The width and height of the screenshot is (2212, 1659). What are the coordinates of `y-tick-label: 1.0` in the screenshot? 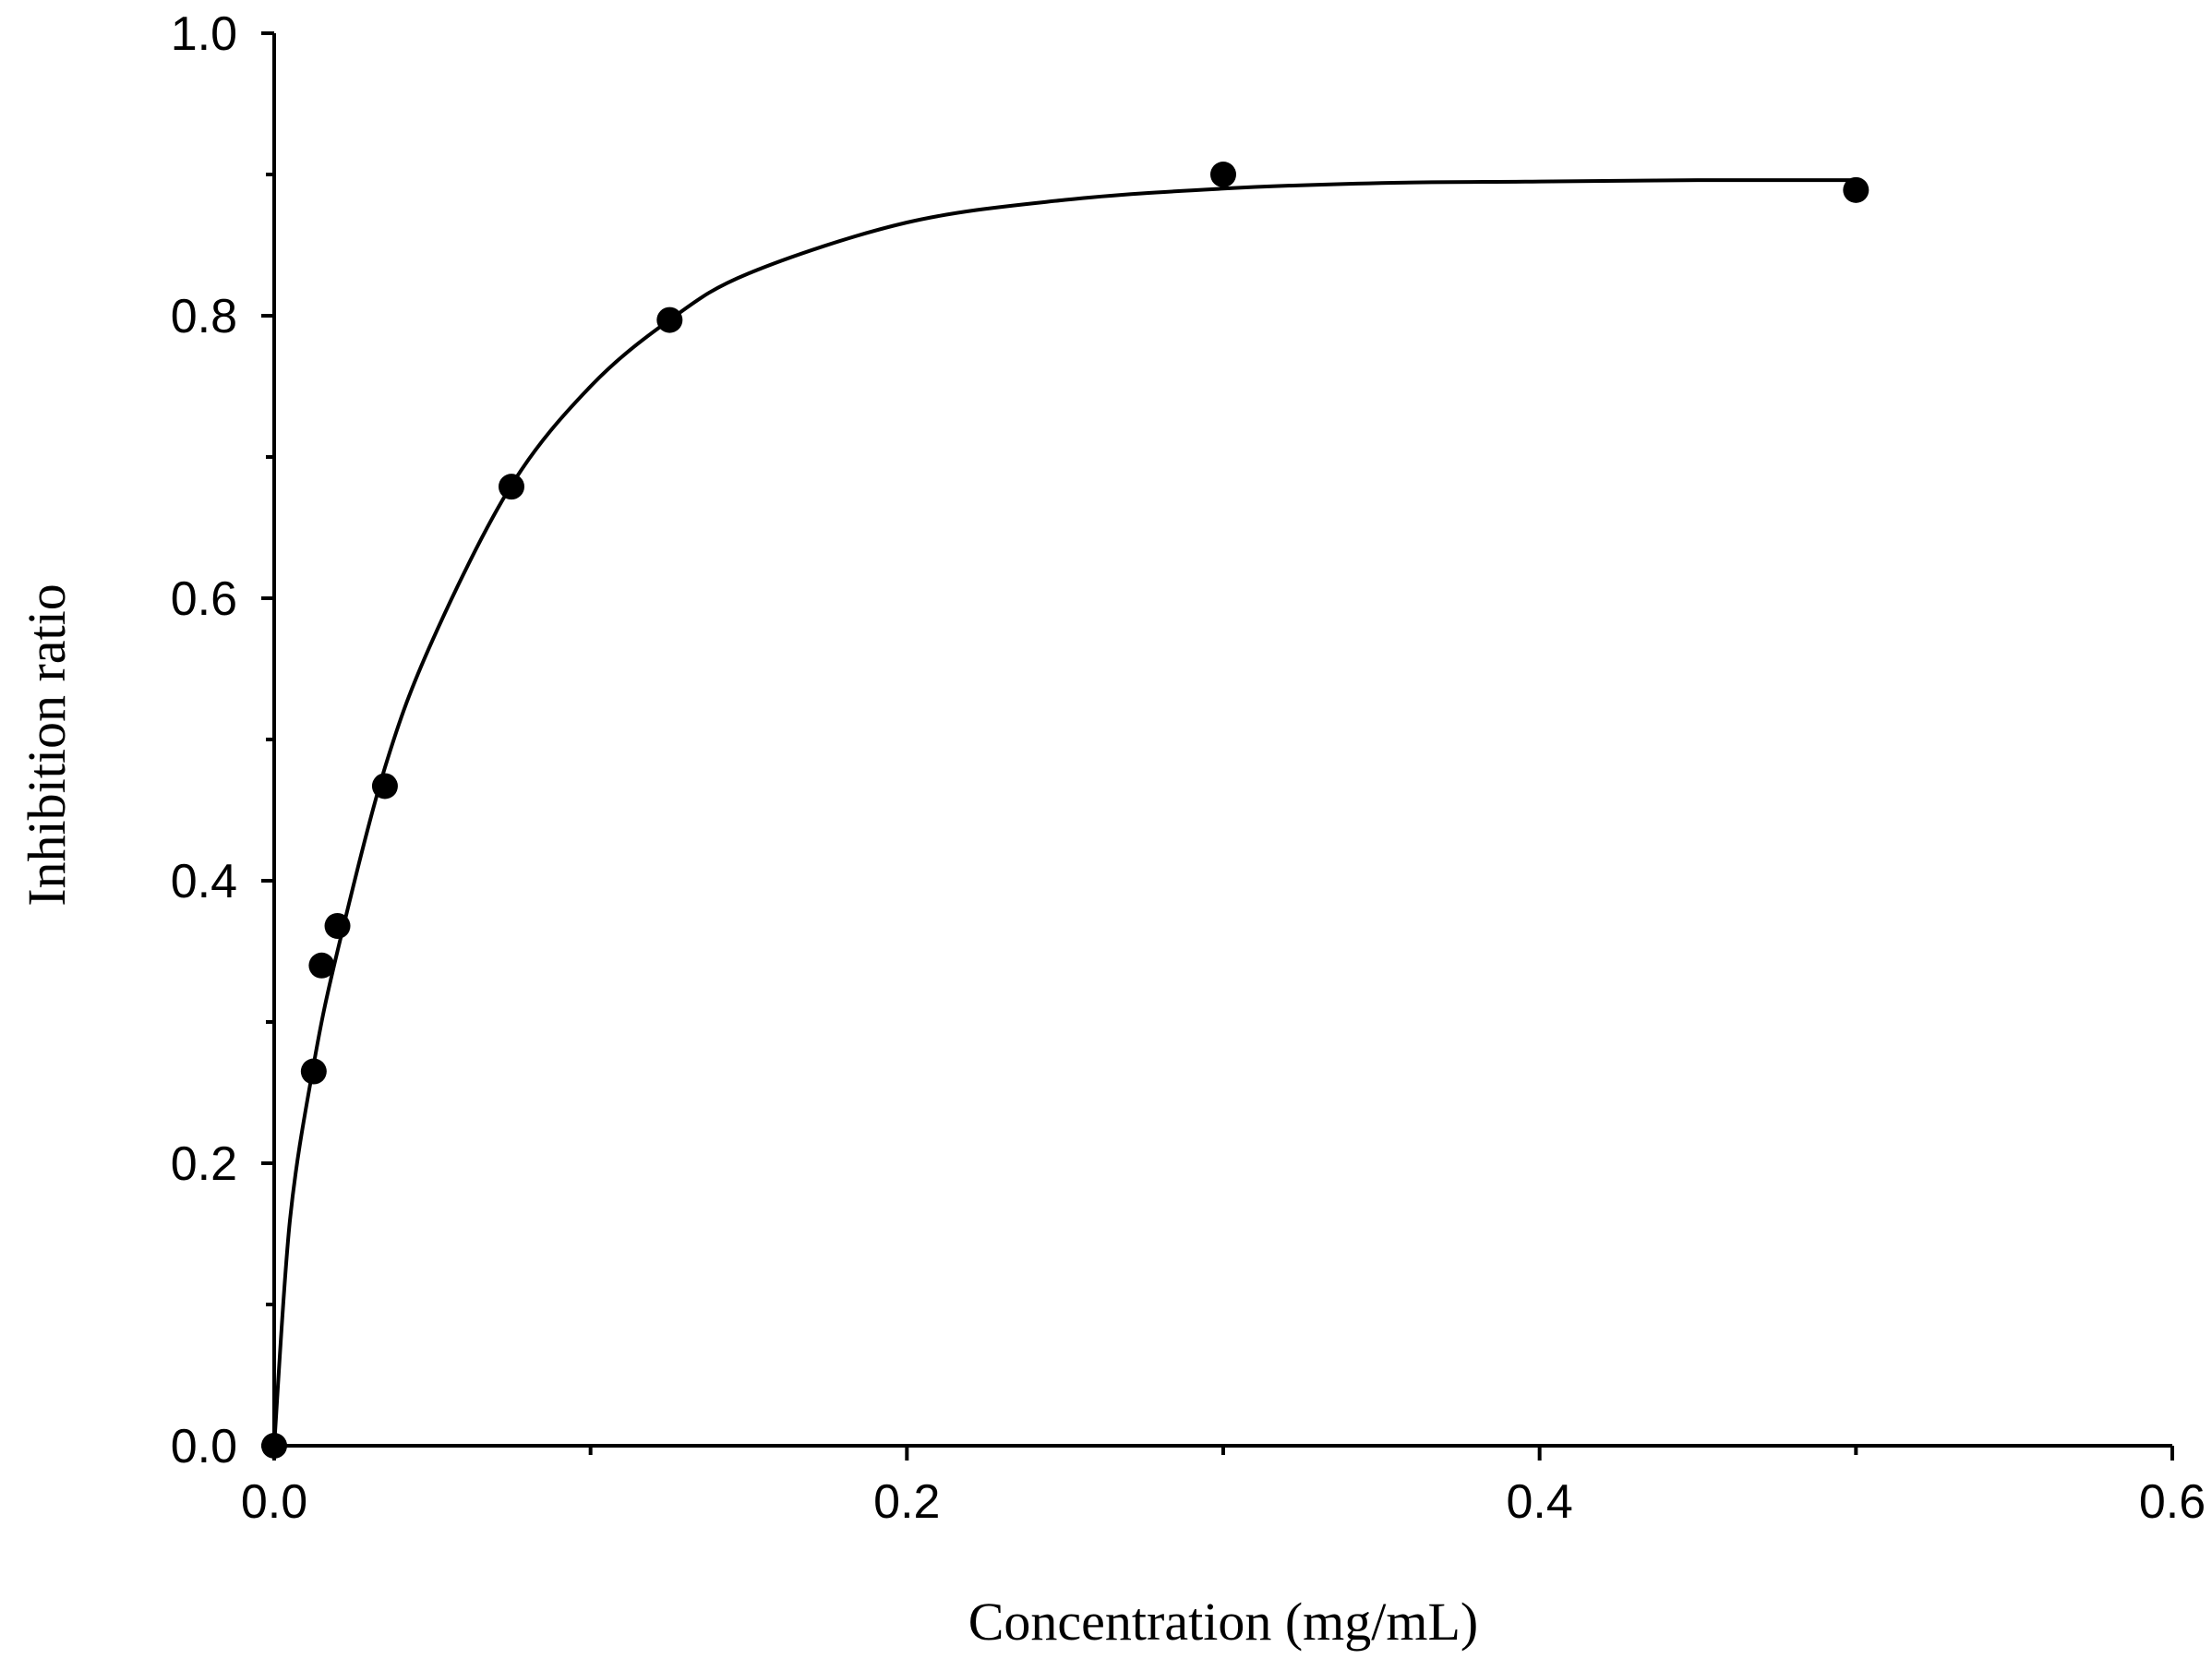 It's located at (204, 34).